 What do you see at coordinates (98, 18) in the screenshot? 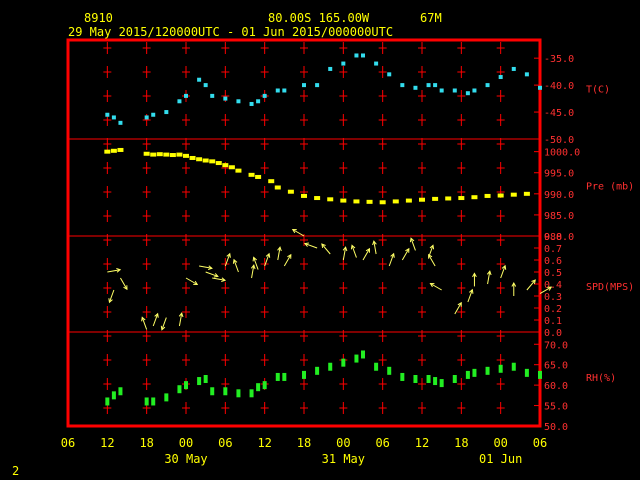
I see `station-id: 8910` at bounding box center [98, 18].